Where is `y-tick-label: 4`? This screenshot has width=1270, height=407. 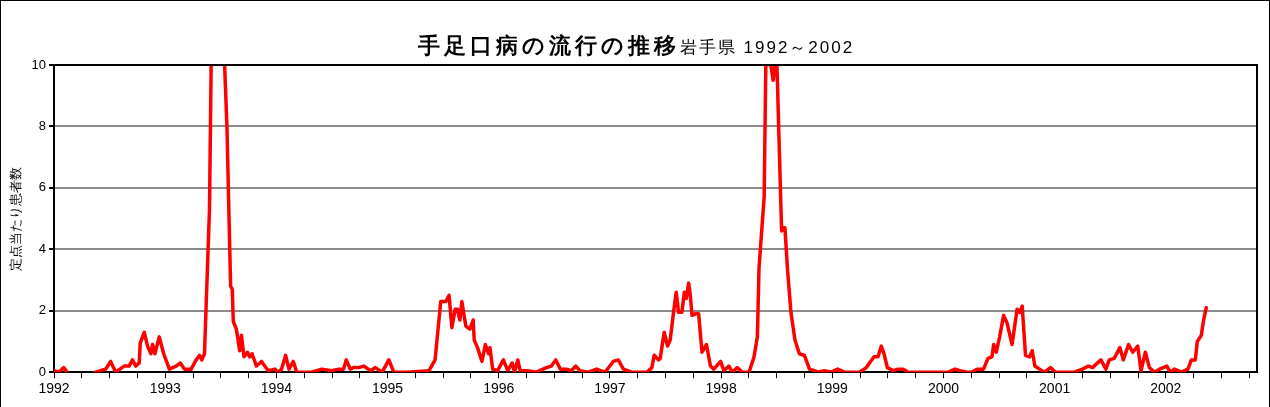 y-tick-label: 4 is located at coordinates (42, 248).